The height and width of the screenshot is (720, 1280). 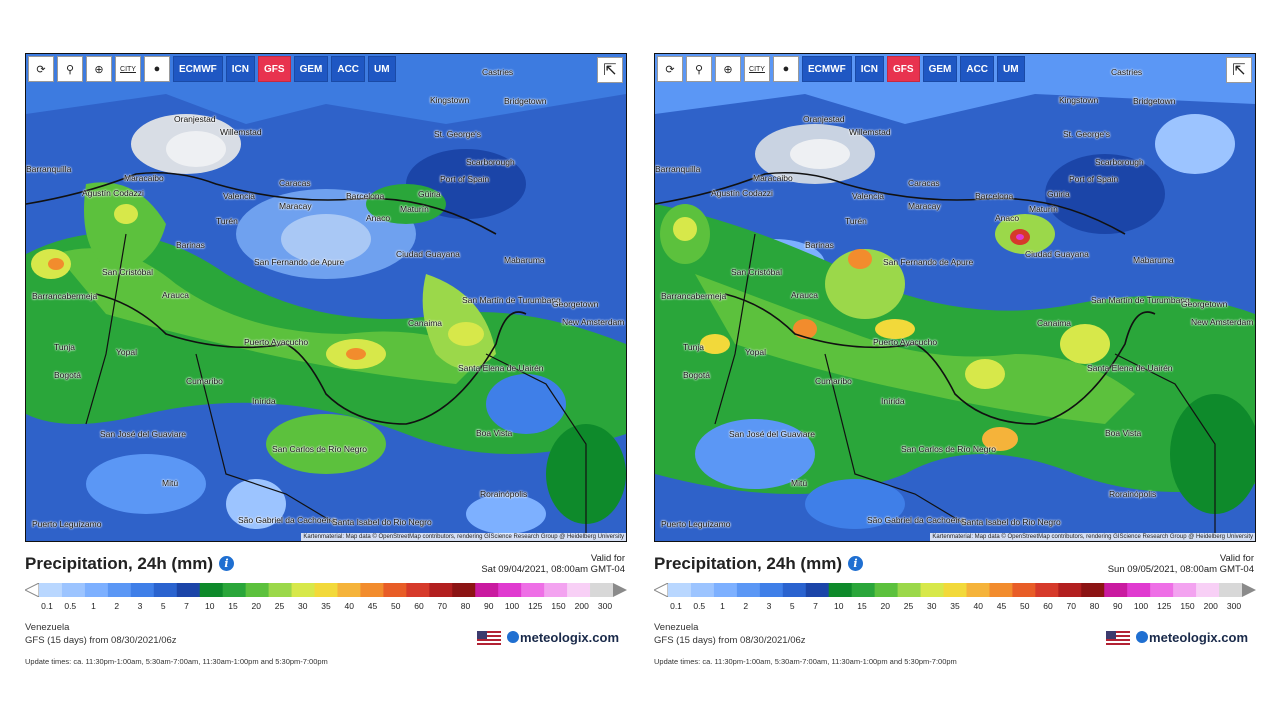 What do you see at coordinates (661, 590) in the screenshot?
I see `legend-arrow-low` at bounding box center [661, 590].